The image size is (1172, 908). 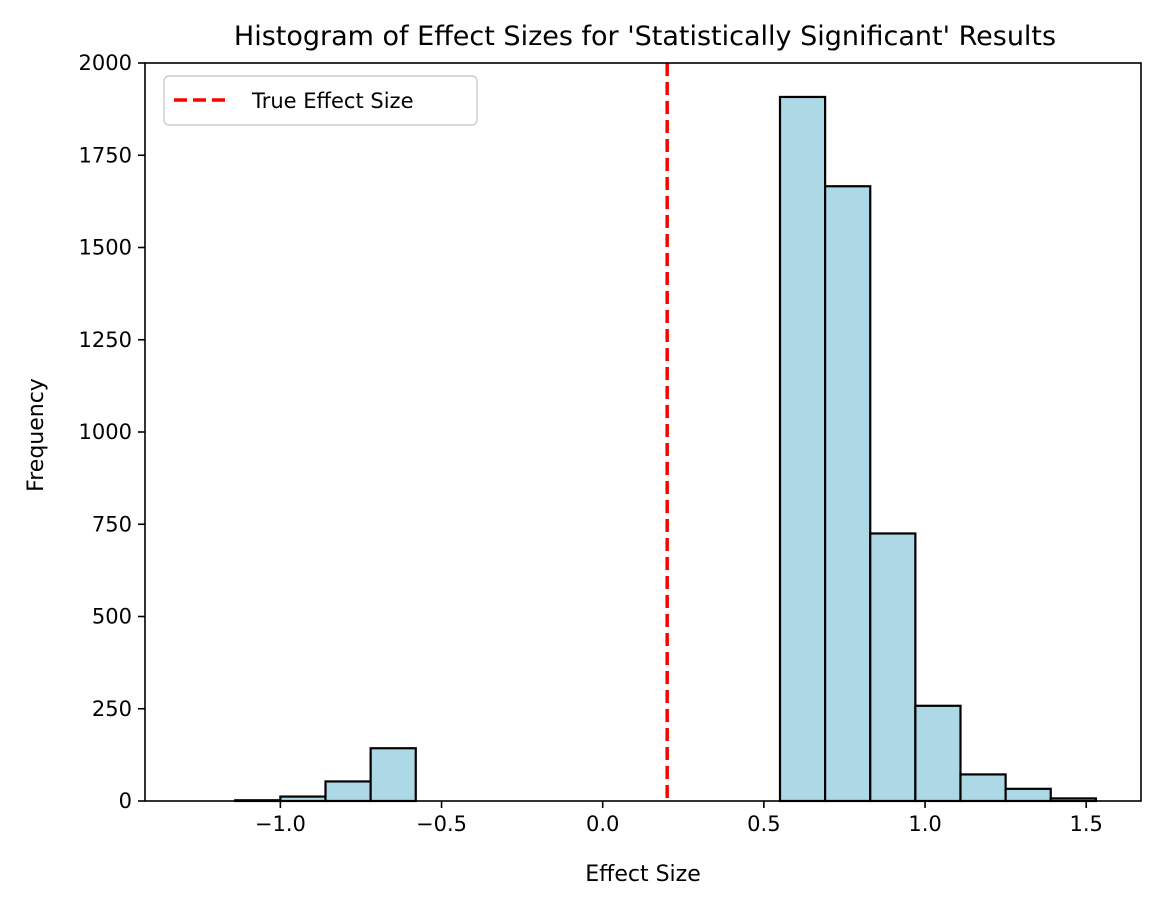 What do you see at coordinates (642, 874) in the screenshot?
I see `x-axis-label: Effect Size` at bounding box center [642, 874].